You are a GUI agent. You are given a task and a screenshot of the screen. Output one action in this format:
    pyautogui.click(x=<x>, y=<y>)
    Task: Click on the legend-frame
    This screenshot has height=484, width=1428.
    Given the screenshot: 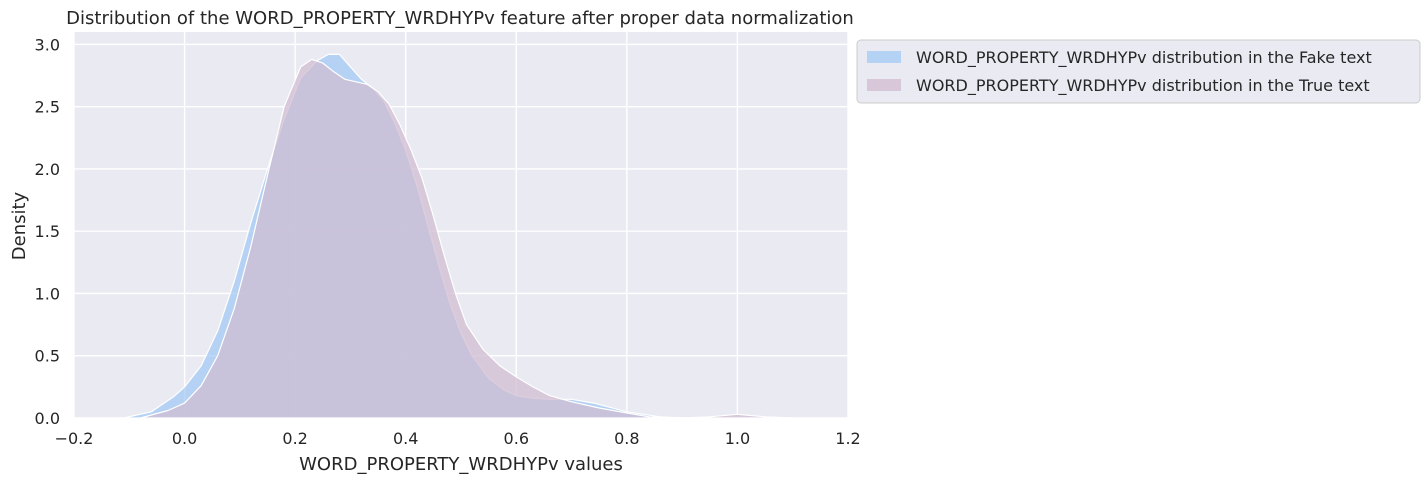 What is the action you would take?
    pyautogui.click(x=1138, y=71)
    